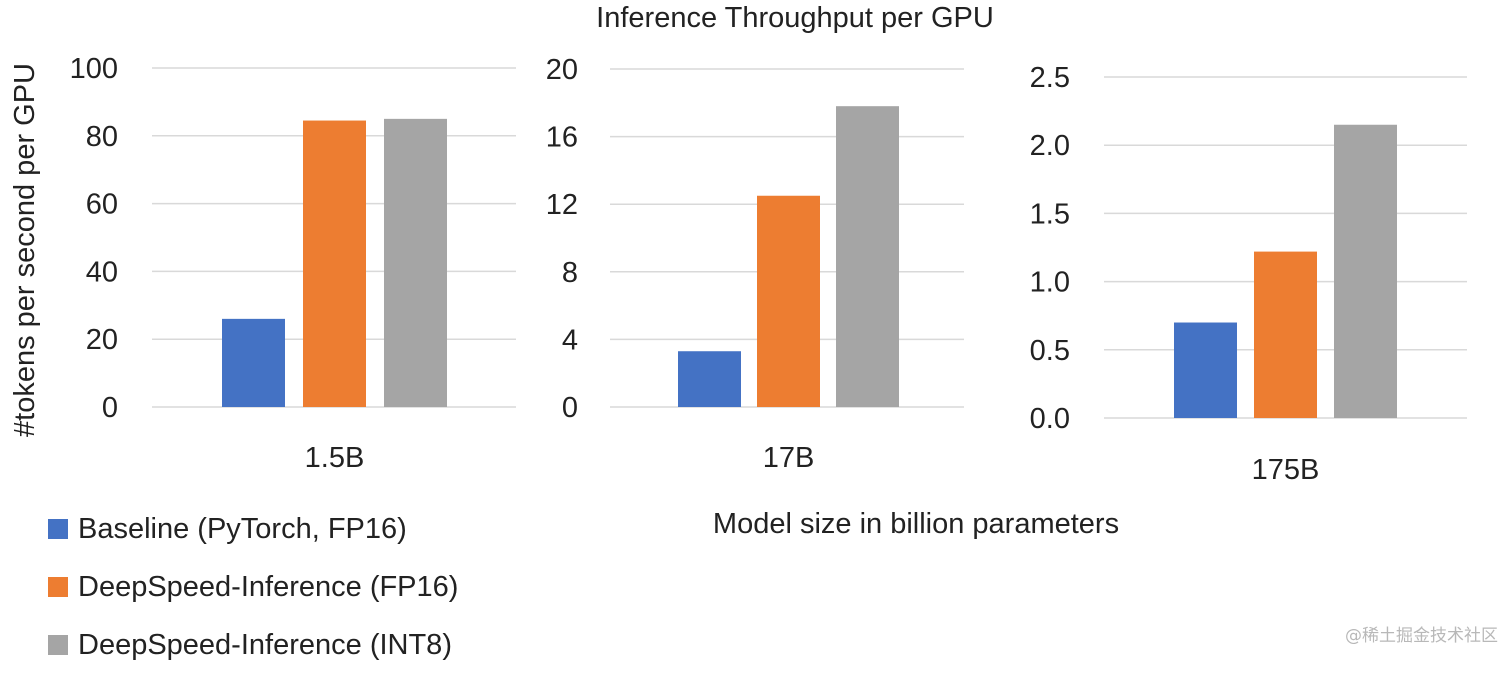 The height and width of the screenshot is (674, 1512). Describe the element at coordinates (58, 587) in the screenshot. I see `legend-swatch-fp16` at that location.